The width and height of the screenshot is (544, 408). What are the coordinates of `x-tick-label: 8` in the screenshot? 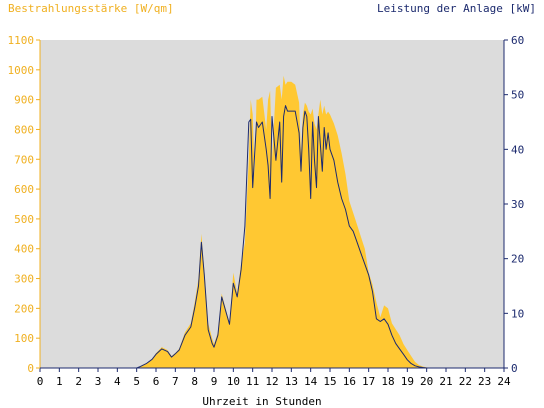 It's located at (194, 381).